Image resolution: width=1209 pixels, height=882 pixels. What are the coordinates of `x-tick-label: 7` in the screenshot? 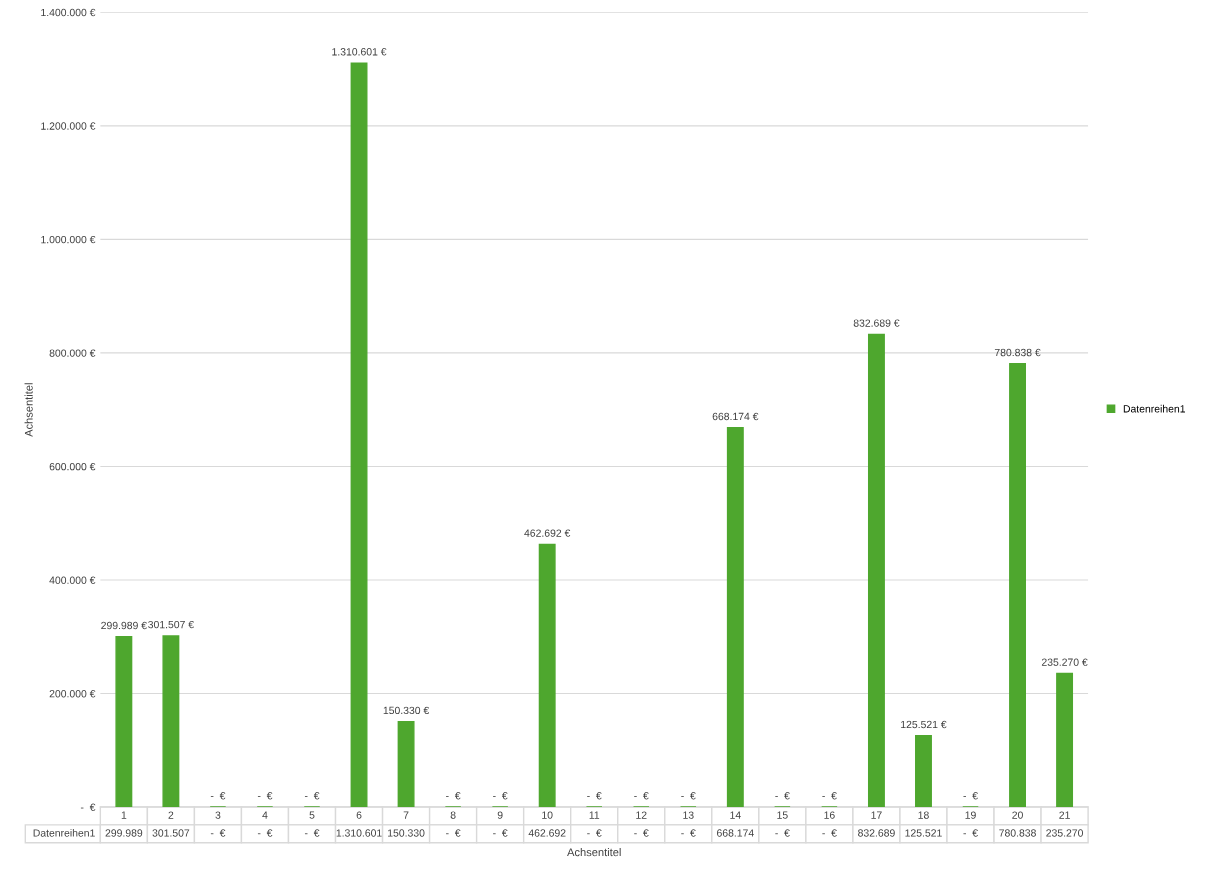 It's located at (406, 815).